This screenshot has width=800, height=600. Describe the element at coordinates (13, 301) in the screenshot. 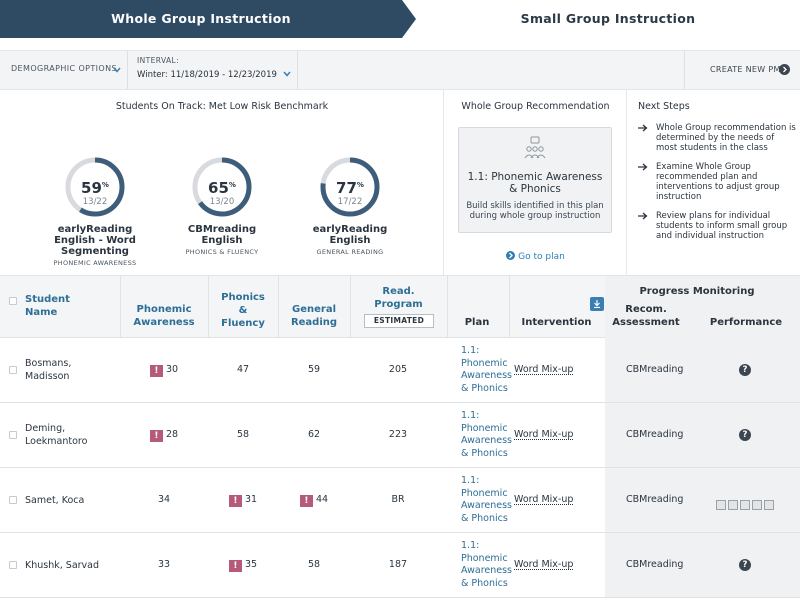

I see `select-all-checkbox` at that location.